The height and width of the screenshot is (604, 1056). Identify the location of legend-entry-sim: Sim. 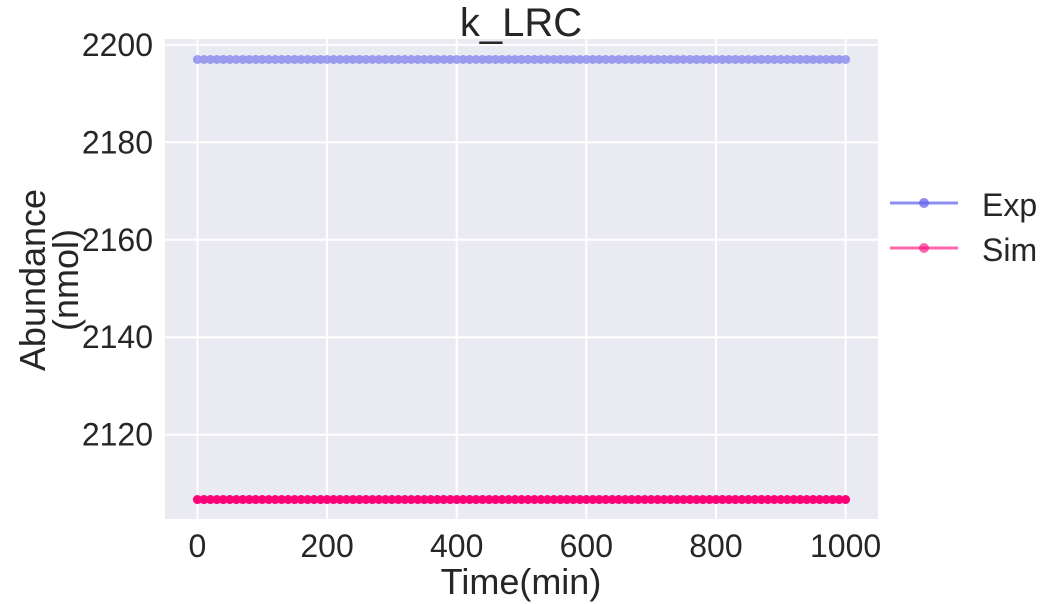
(963, 250).